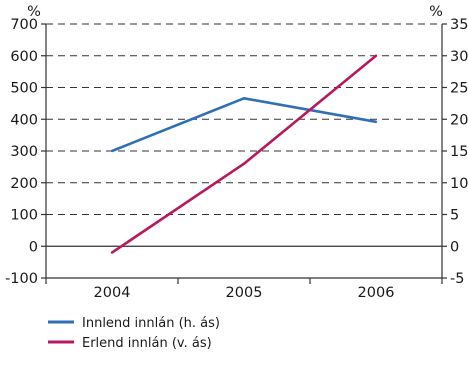 The width and height of the screenshot is (468, 381). I want to click on legend-label: Innlend innlán (h. ás), so click(151, 323).